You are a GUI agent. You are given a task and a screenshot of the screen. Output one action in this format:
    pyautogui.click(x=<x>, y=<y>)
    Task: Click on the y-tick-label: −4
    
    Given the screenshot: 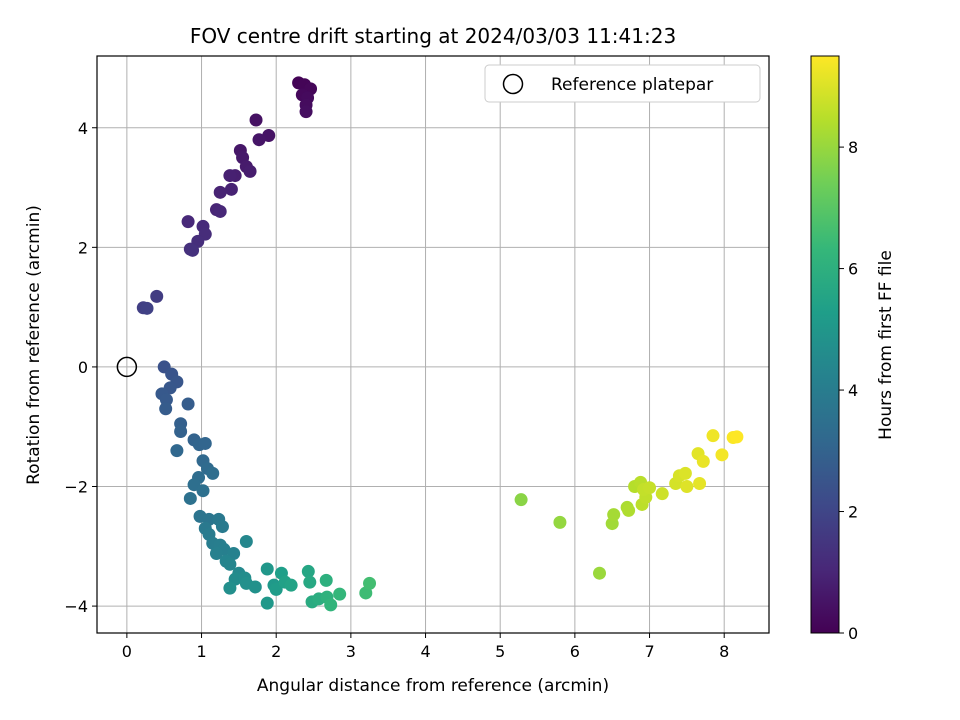 What is the action you would take?
    pyautogui.click(x=76, y=606)
    